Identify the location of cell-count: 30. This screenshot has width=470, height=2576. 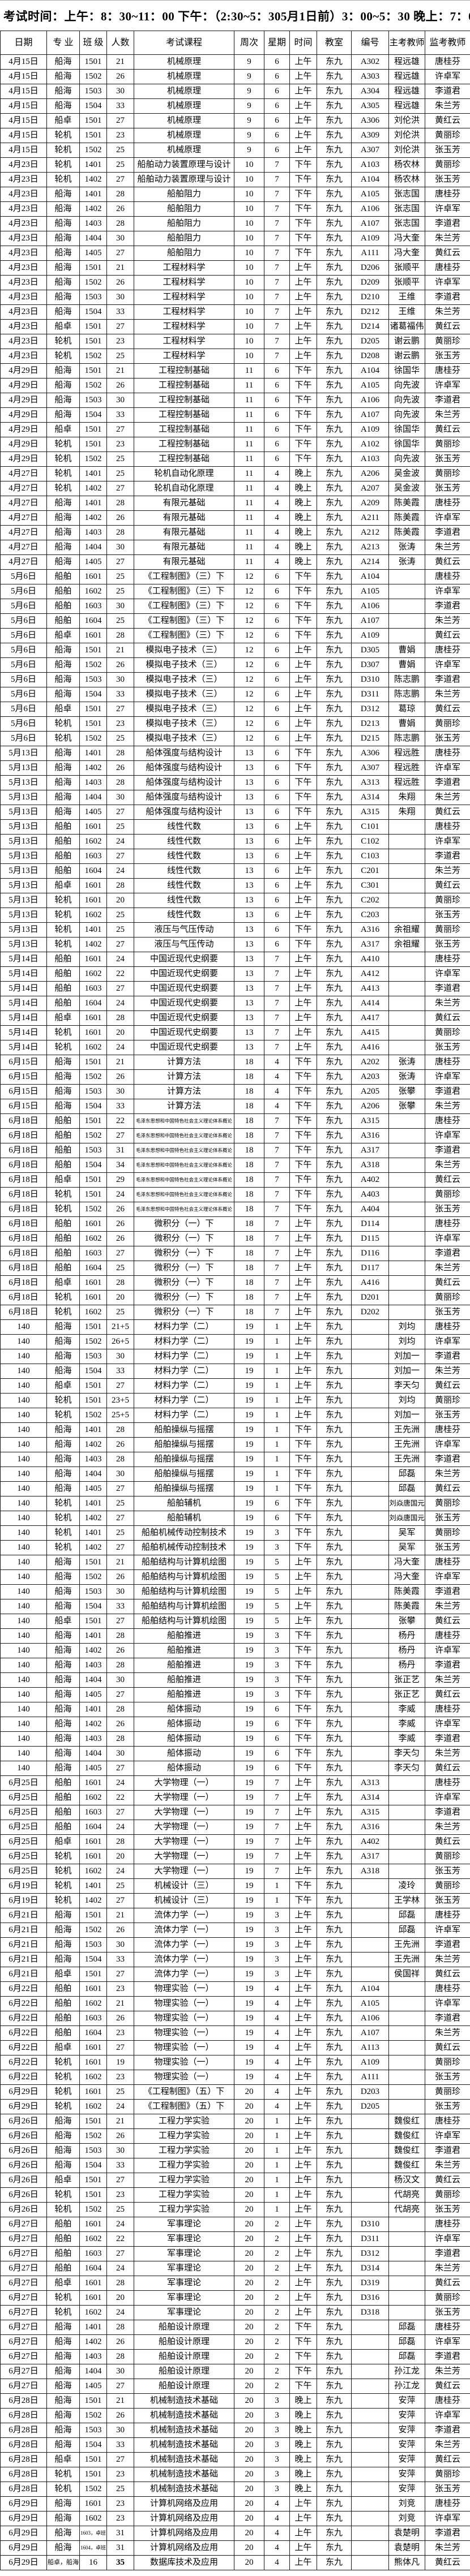
(120, 239).